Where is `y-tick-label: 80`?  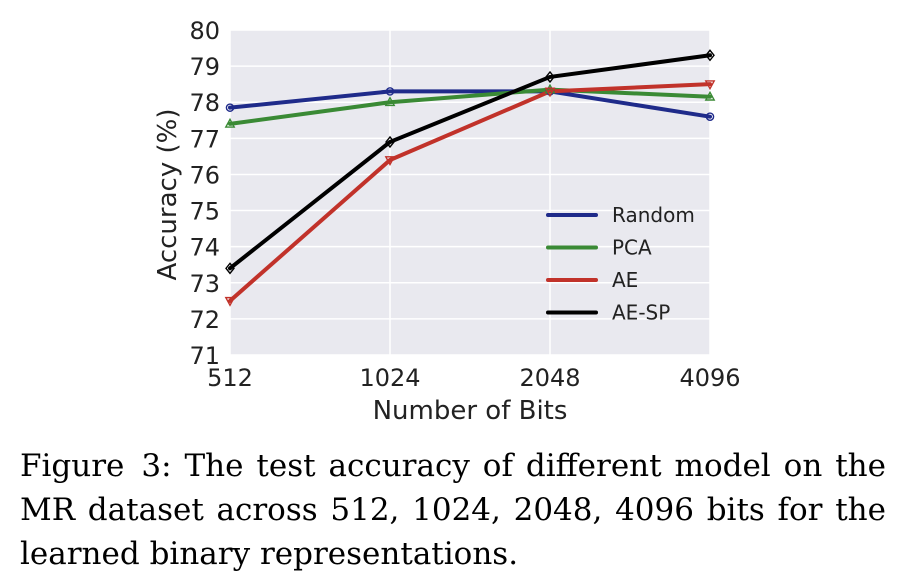 y-tick-label: 80 is located at coordinates (204, 31).